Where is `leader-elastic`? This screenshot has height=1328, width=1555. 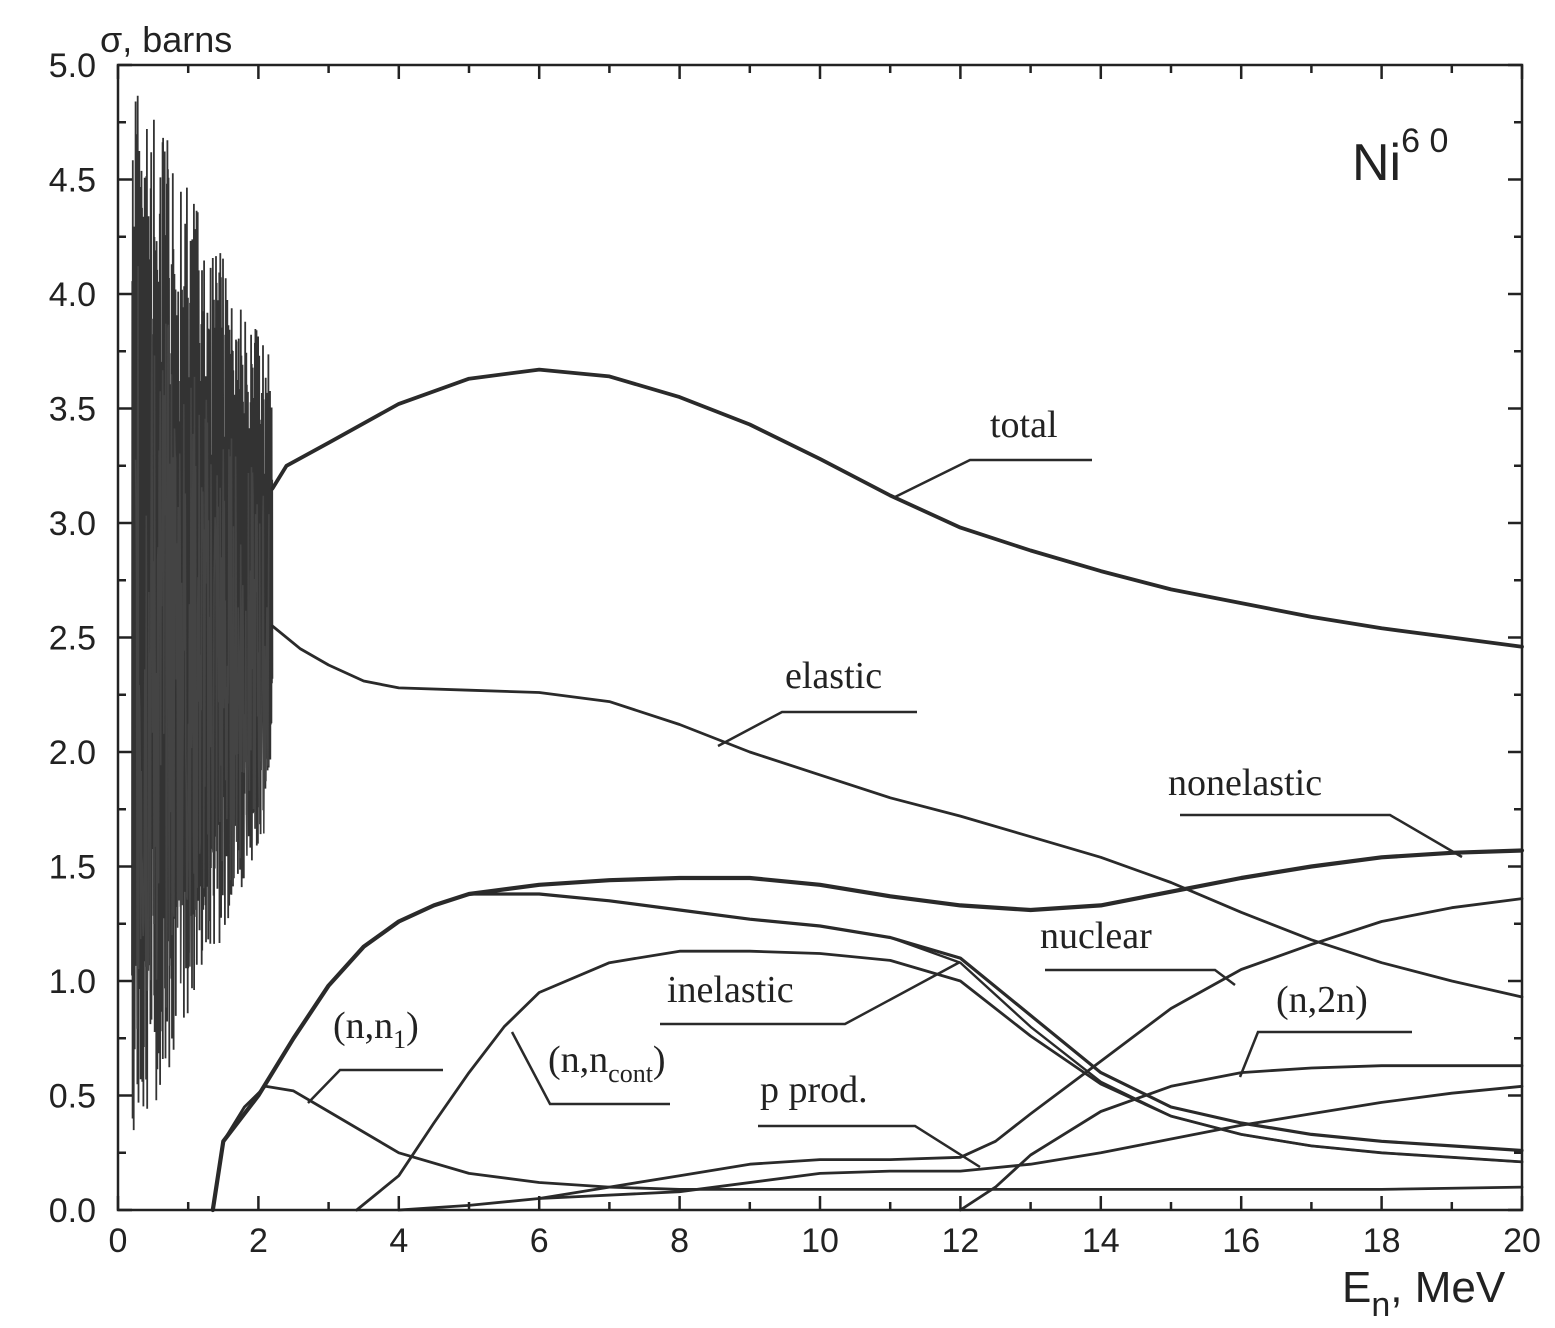 leader-elastic is located at coordinates (817, 729).